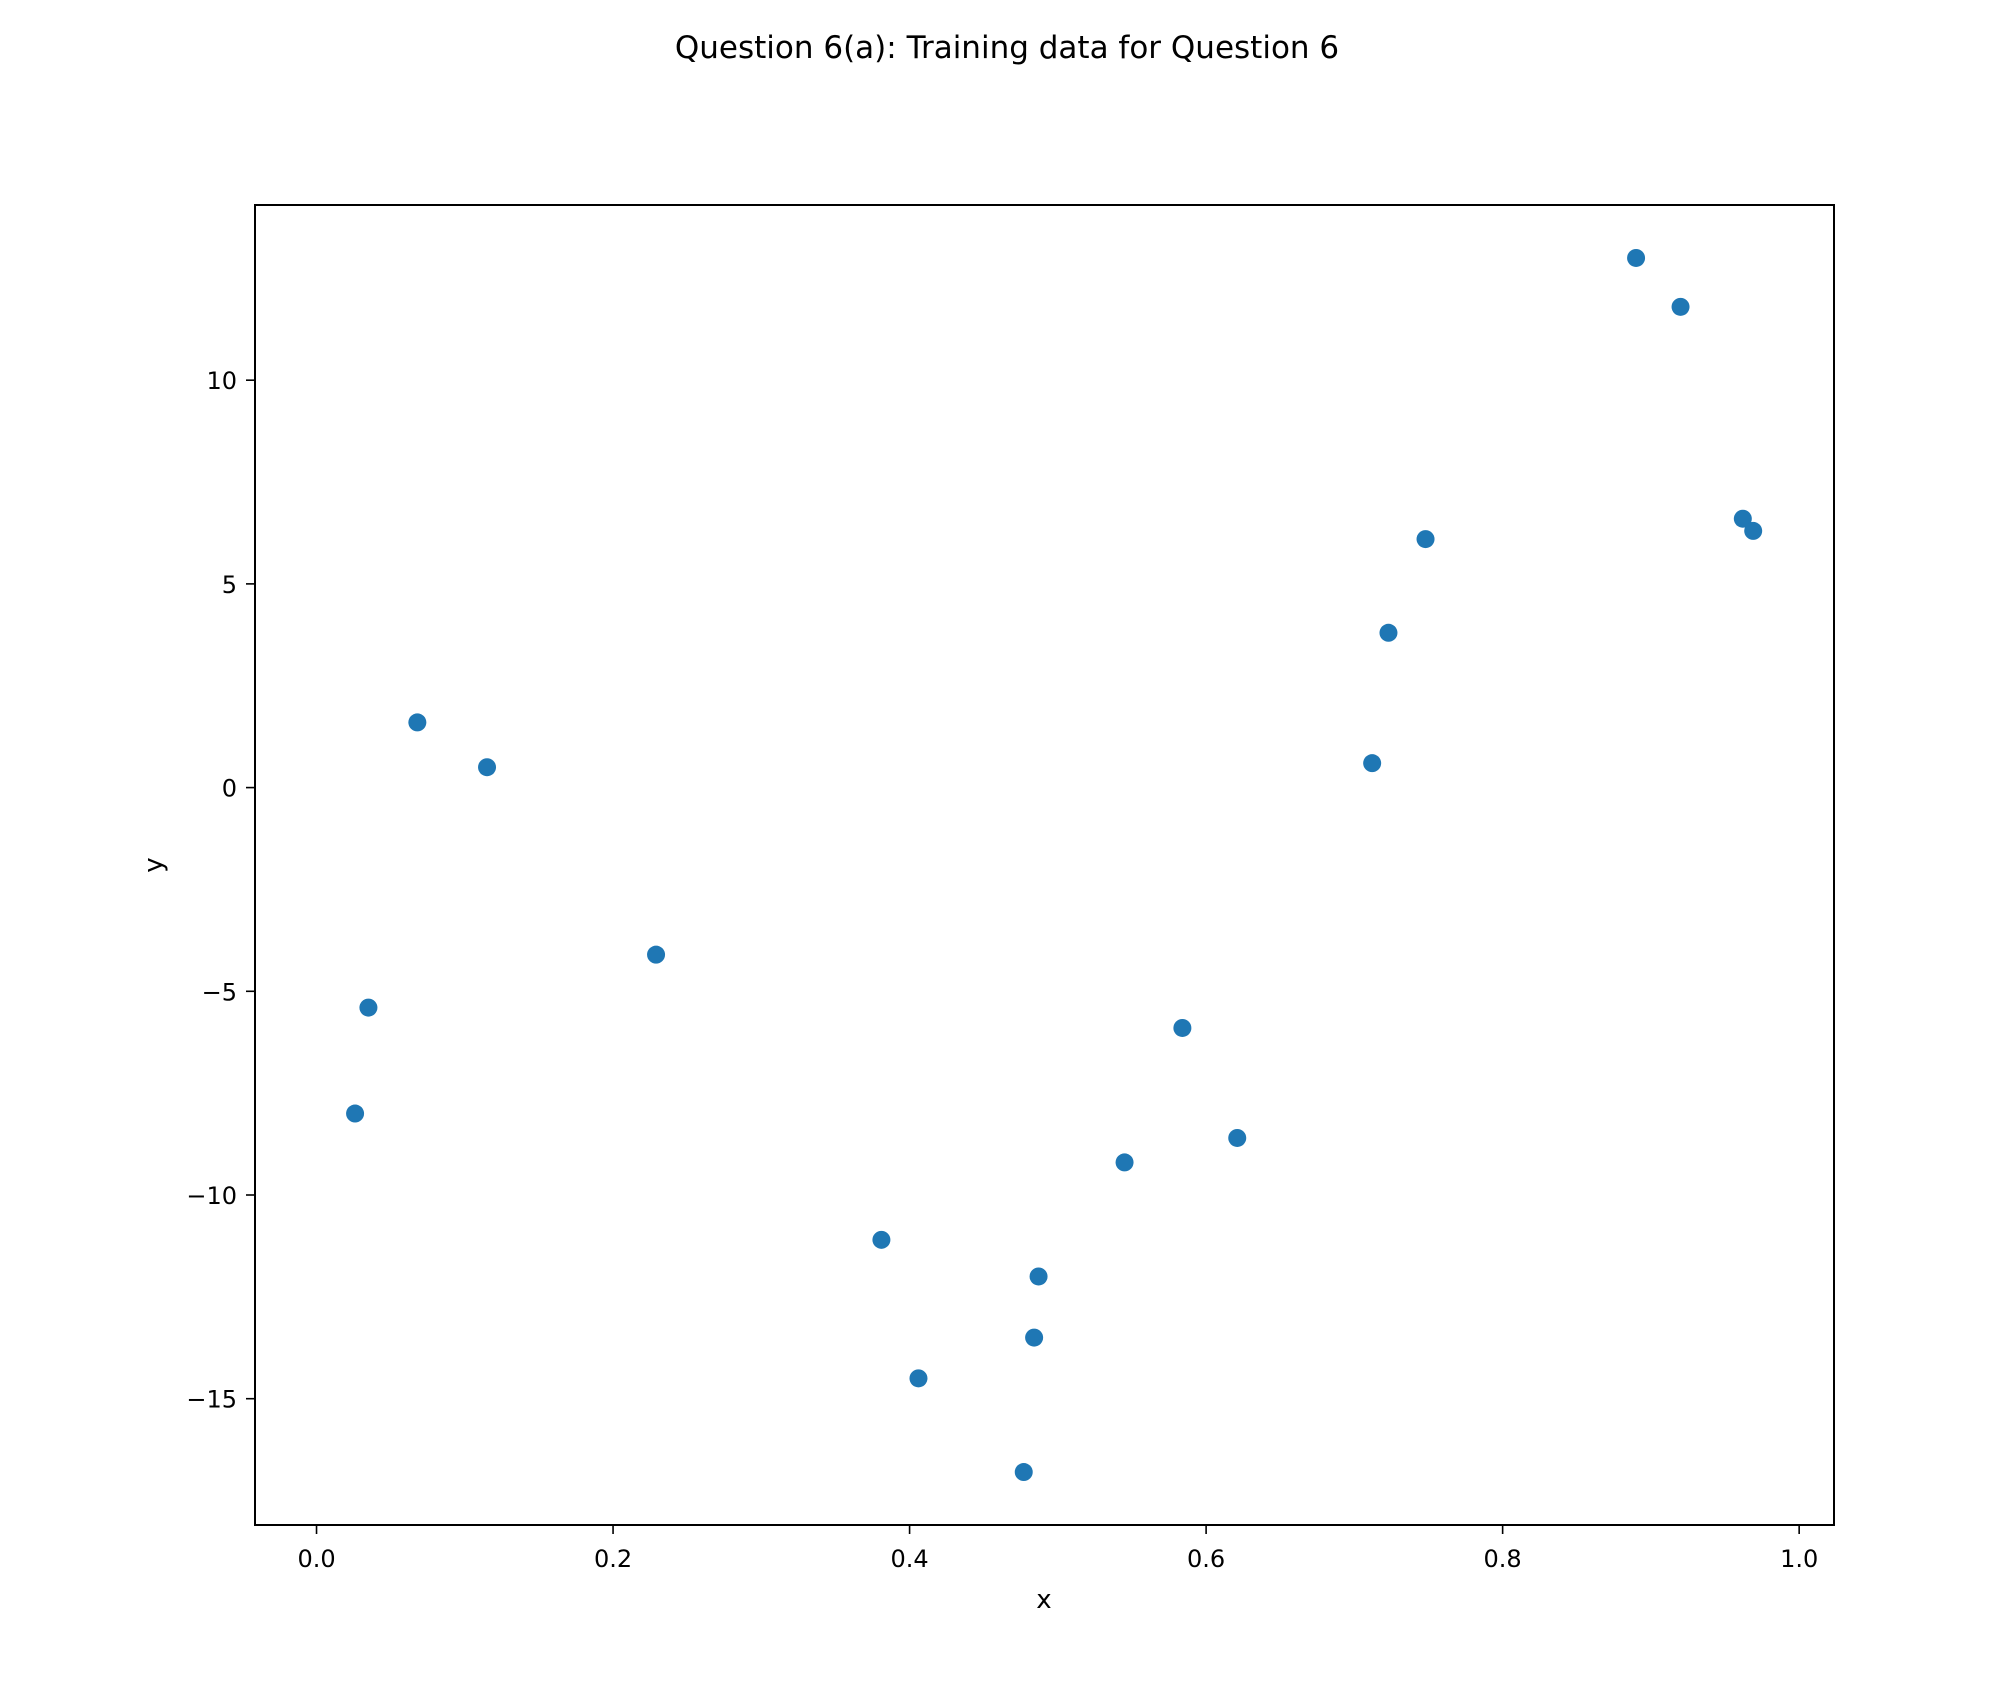 The width and height of the screenshot is (2014, 1694). Describe the element at coordinates (613, 1559) in the screenshot. I see `x-tick-label: 0.2` at that location.